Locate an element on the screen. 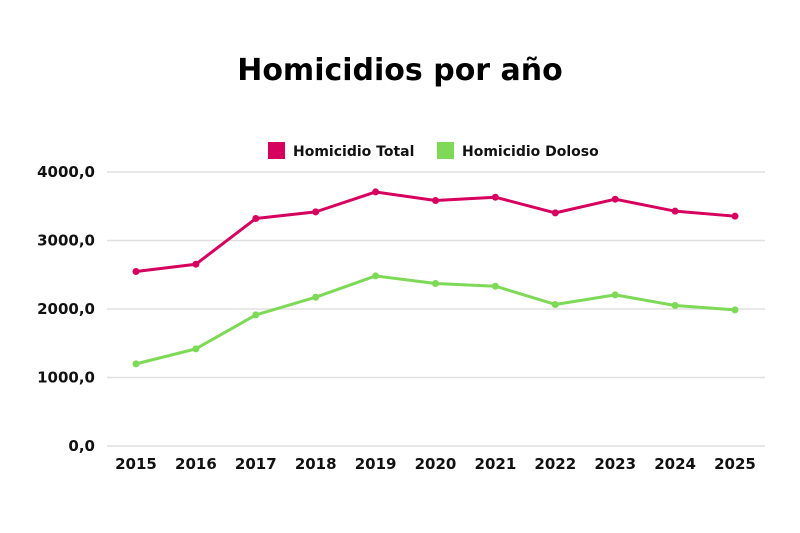 Image resolution: width=800 pixels, height=533 pixels. y-tick-label: 0,0 is located at coordinates (81, 446).